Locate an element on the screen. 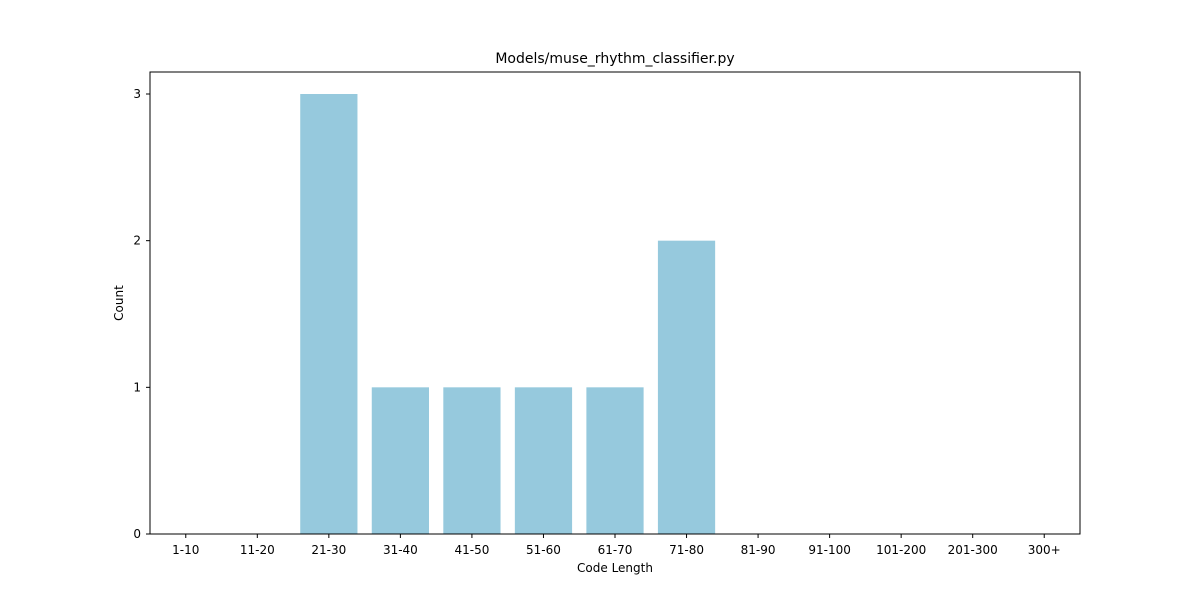  x-tick-label: 21-30 is located at coordinates (328, 550).